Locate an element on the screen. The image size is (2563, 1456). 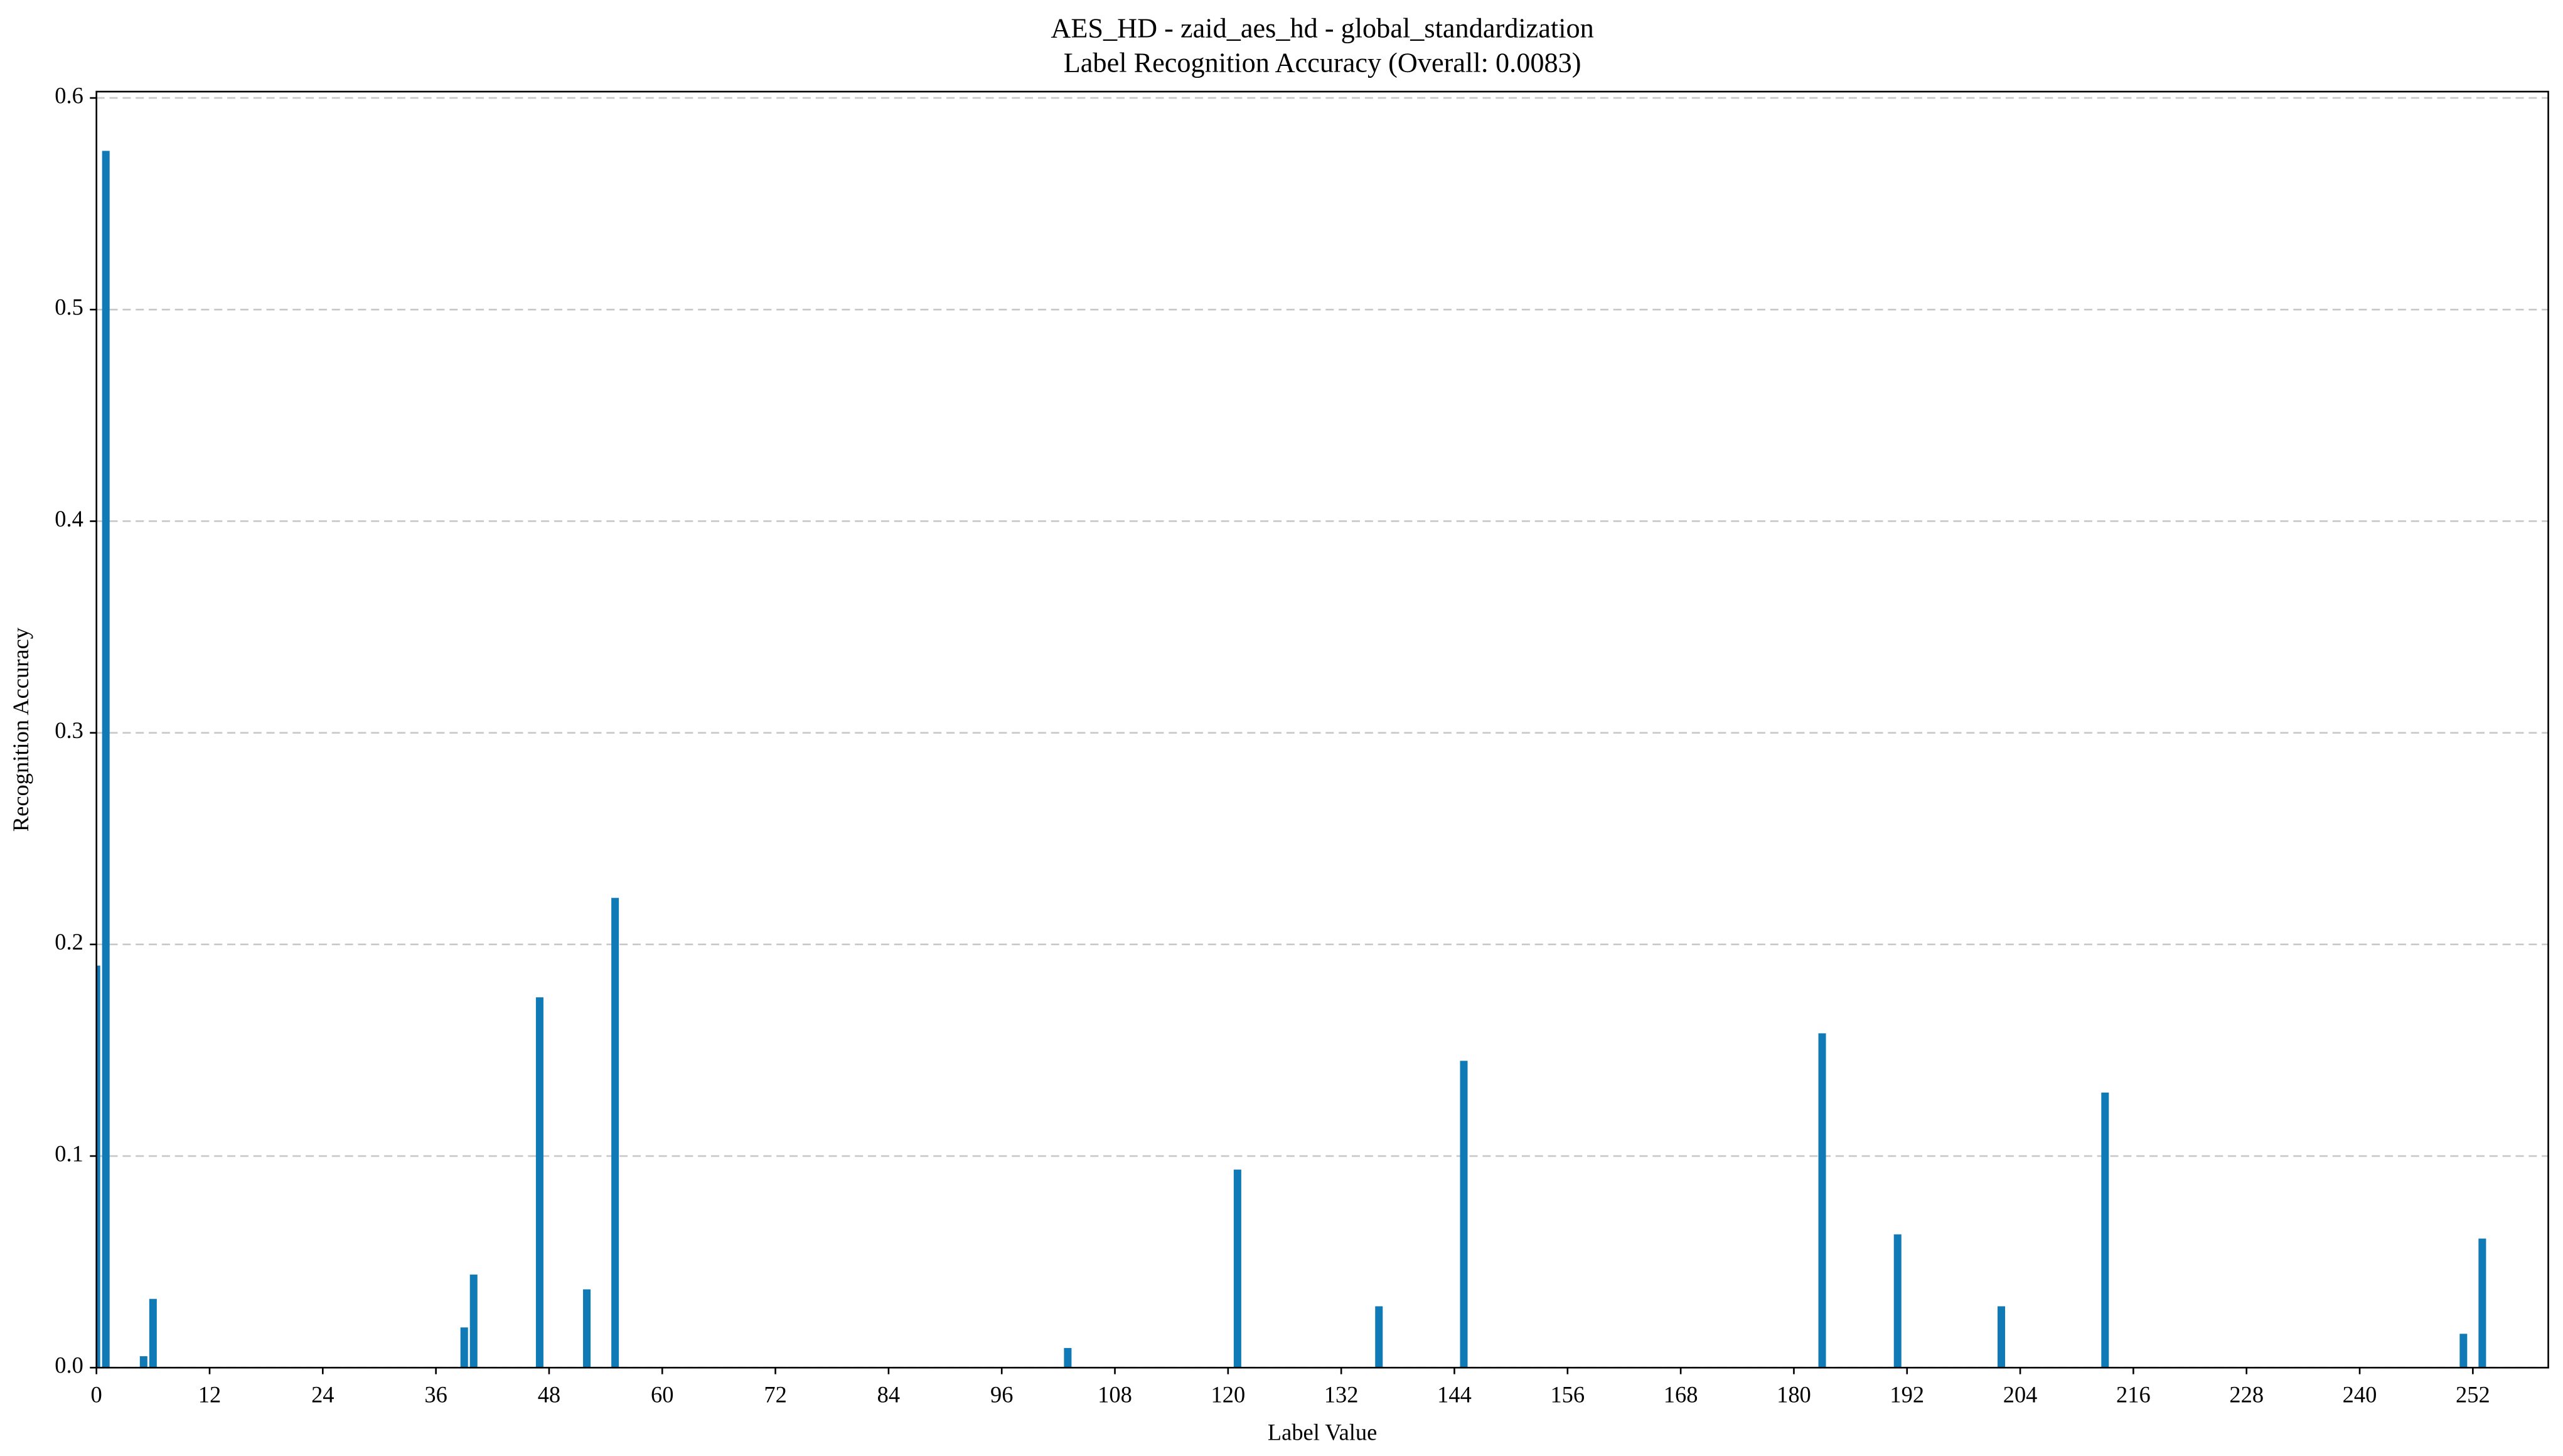
x-tick-label: 180 is located at coordinates (1794, 1395).